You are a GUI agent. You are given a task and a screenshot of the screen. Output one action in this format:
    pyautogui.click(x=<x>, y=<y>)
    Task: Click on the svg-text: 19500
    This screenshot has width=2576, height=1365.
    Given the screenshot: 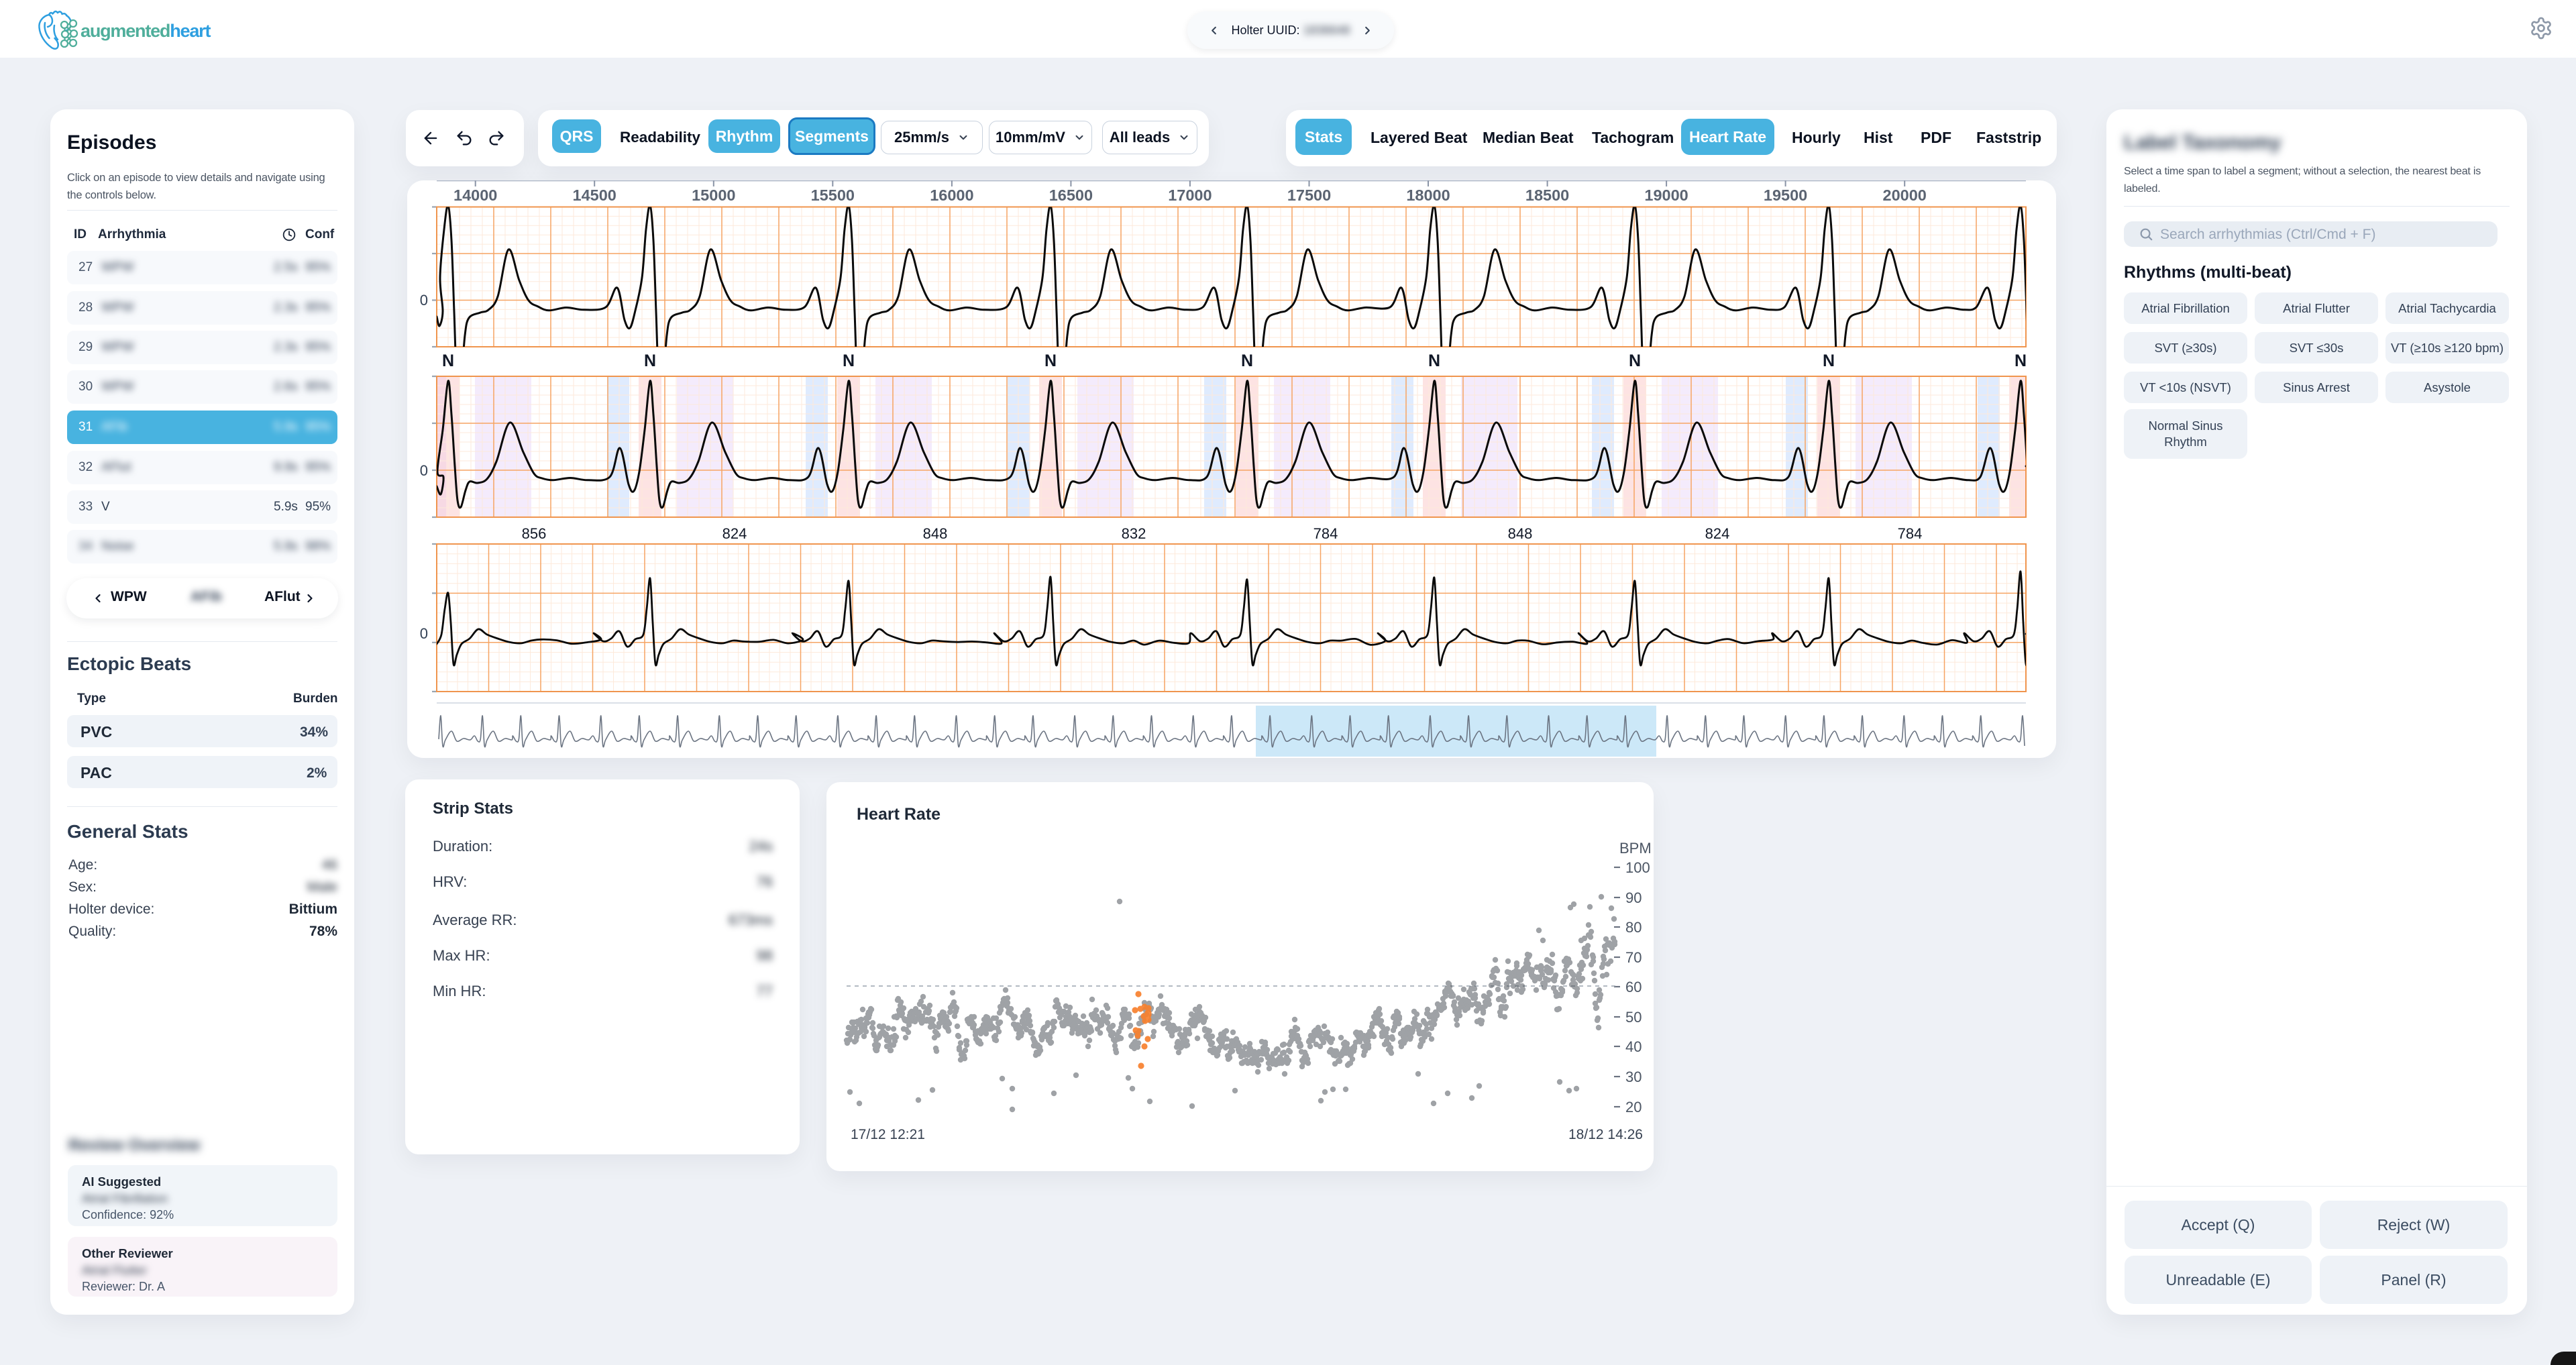 What is the action you would take?
    pyautogui.click(x=1785, y=195)
    